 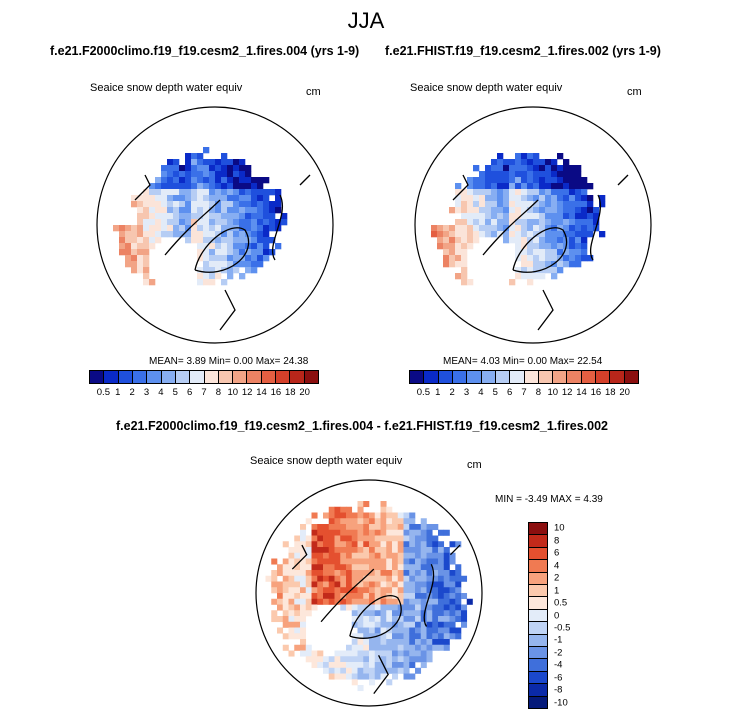 I want to click on right-colorbar-ticks: 0.5 1 2 3 4 5 6 7 8 10 12 14 16 18 20, so click(x=524, y=393).